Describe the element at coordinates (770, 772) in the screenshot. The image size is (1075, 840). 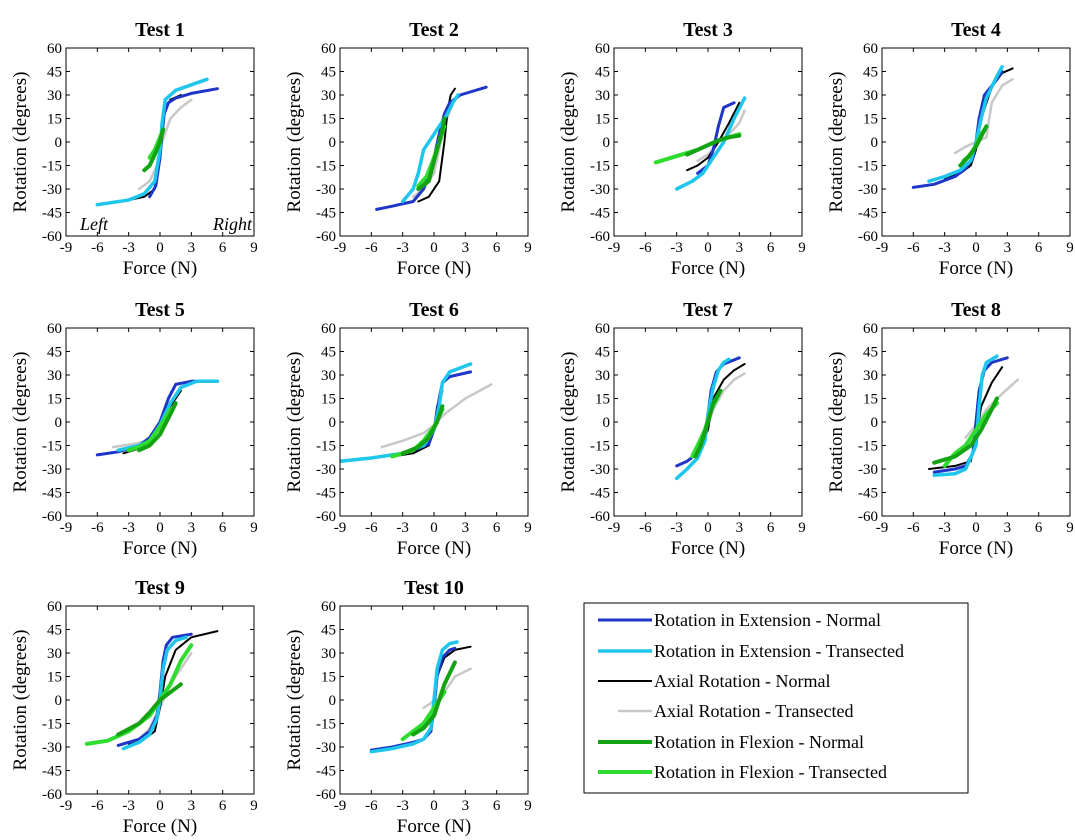
I see `legend-label: Rotation in Flexion - Transected` at that location.